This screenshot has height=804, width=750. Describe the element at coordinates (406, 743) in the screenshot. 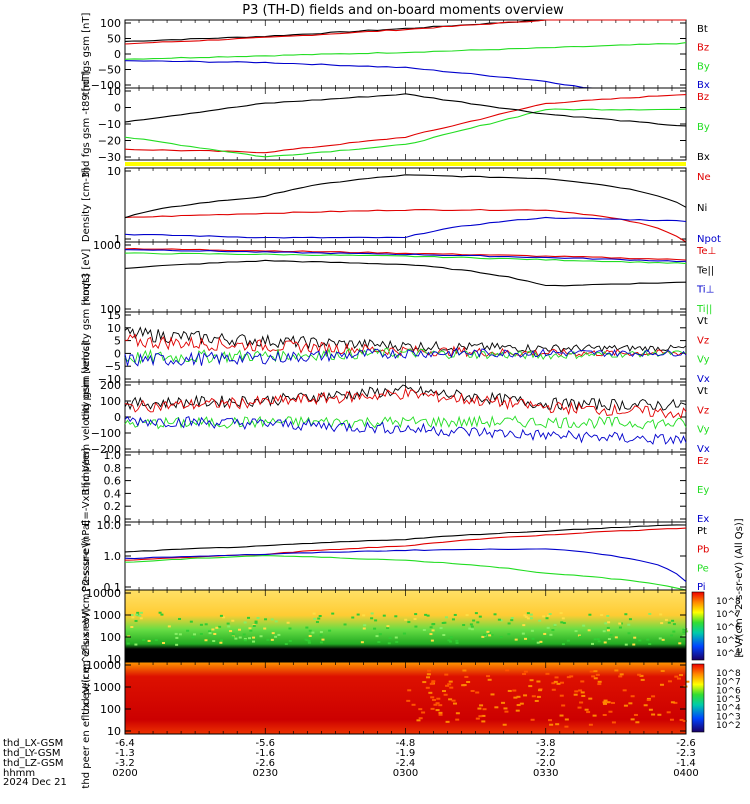

I see `x-axis-value: -4.8` at that location.